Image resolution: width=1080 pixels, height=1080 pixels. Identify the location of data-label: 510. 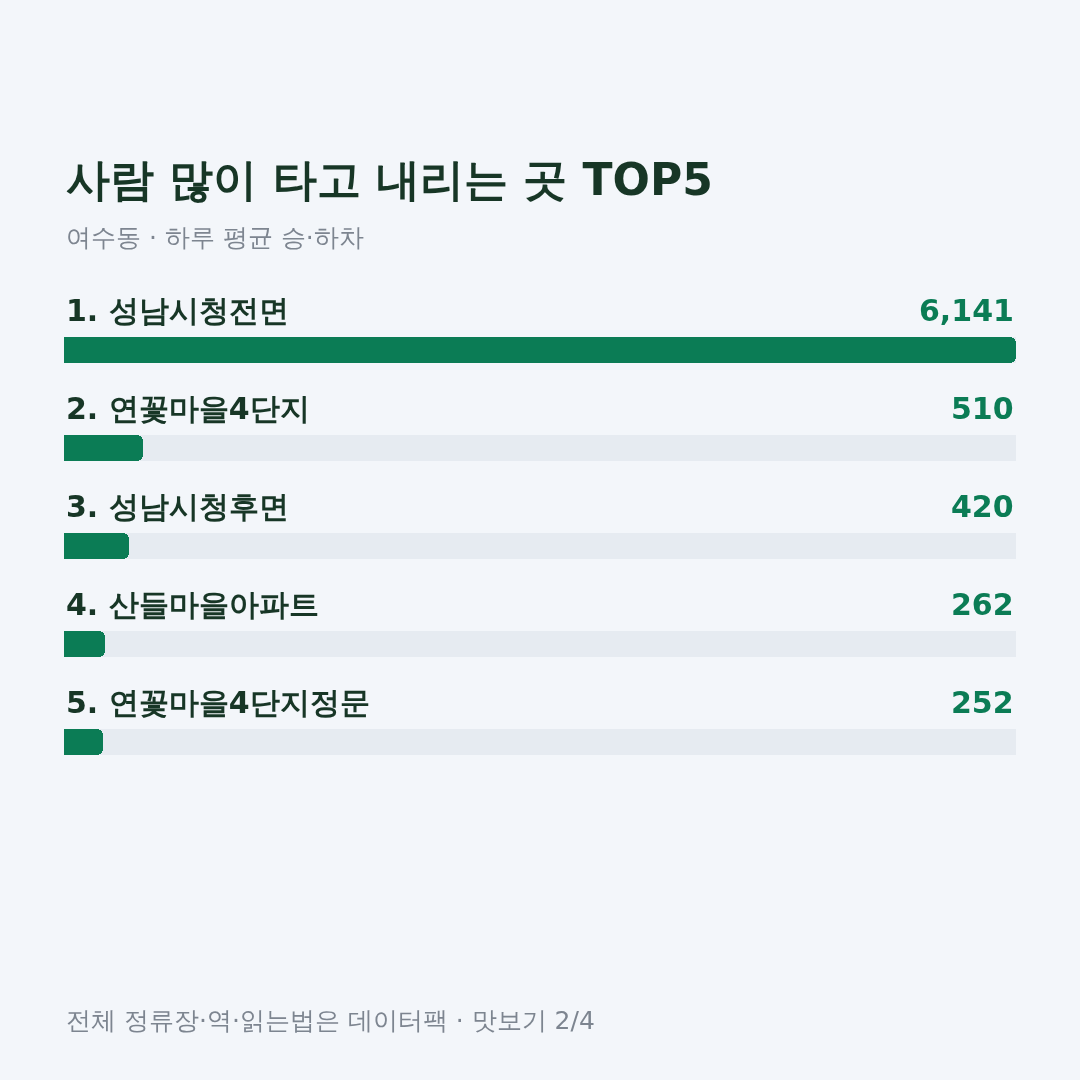
(982, 408).